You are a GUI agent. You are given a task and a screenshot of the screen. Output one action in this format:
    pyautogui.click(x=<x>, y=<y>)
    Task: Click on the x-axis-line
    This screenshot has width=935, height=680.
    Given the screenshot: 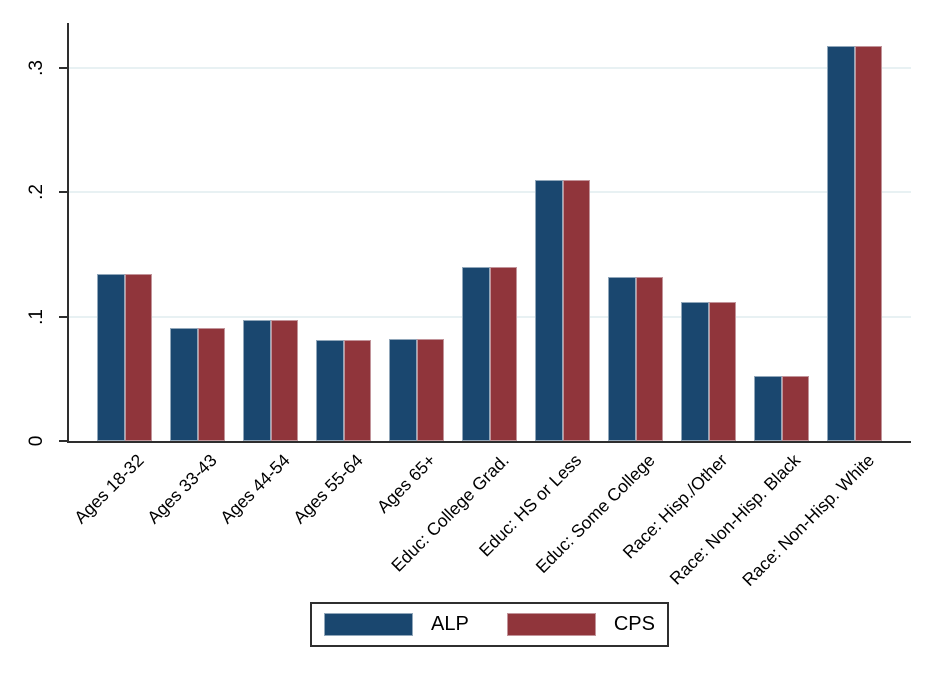 What is the action you would take?
    pyautogui.click(x=489, y=442)
    